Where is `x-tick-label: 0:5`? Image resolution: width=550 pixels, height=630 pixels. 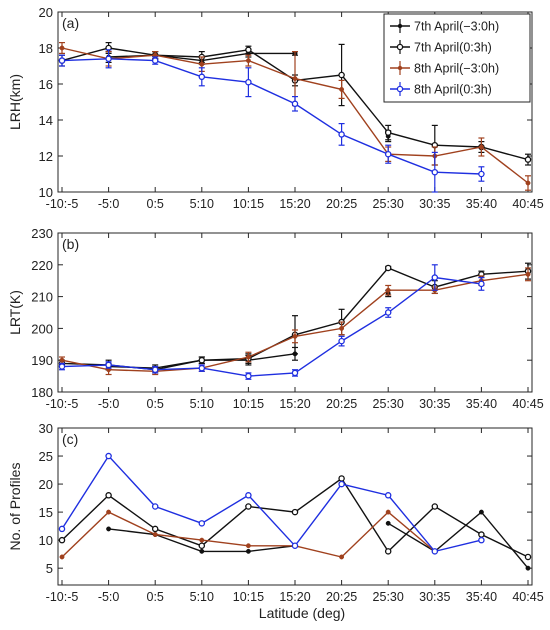
x-tick-label: 0:5 is located at coordinates (155, 404).